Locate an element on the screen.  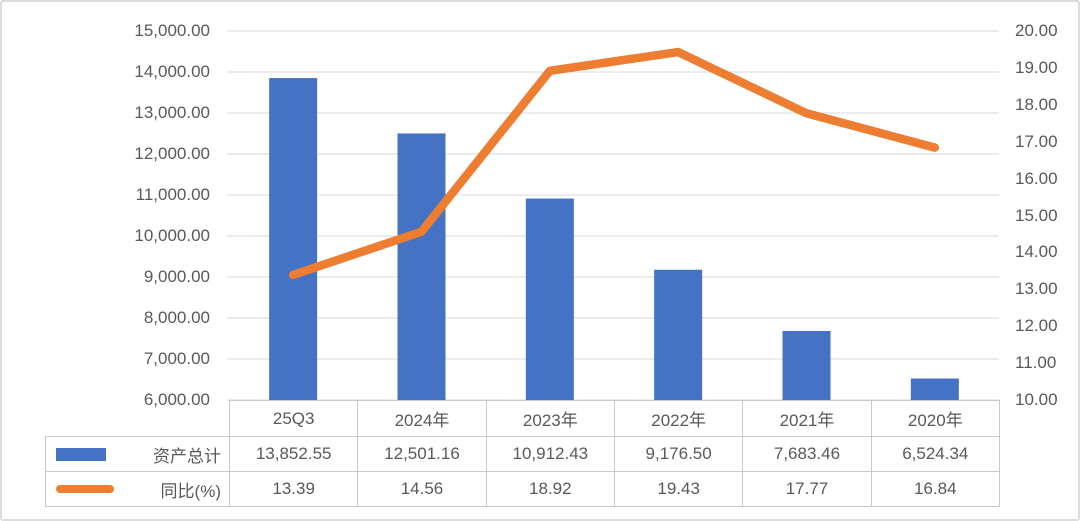
left-axis-tick: 15,000.00 is located at coordinates (172, 30).